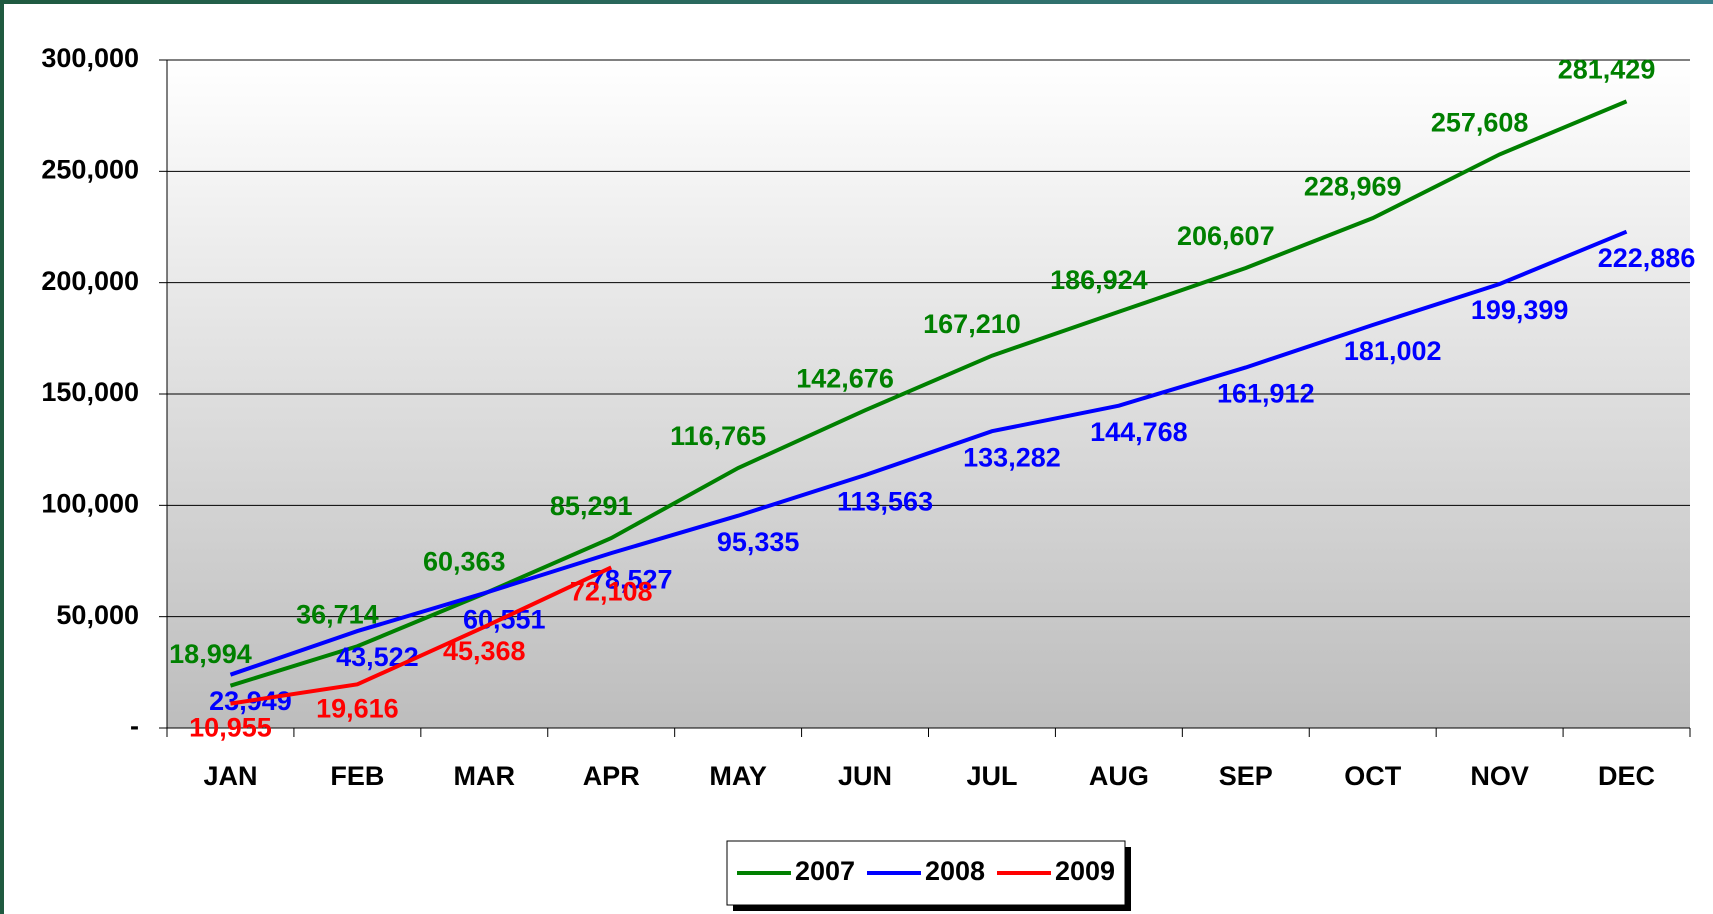 The width and height of the screenshot is (1713, 914). What do you see at coordinates (1626, 776) in the screenshot?
I see `x-tick-label: DEC` at bounding box center [1626, 776].